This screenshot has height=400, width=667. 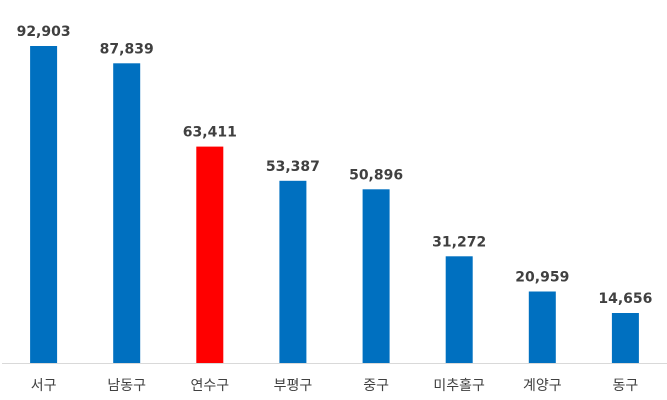 I want to click on value-label-6: 31,272, so click(x=459, y=242).